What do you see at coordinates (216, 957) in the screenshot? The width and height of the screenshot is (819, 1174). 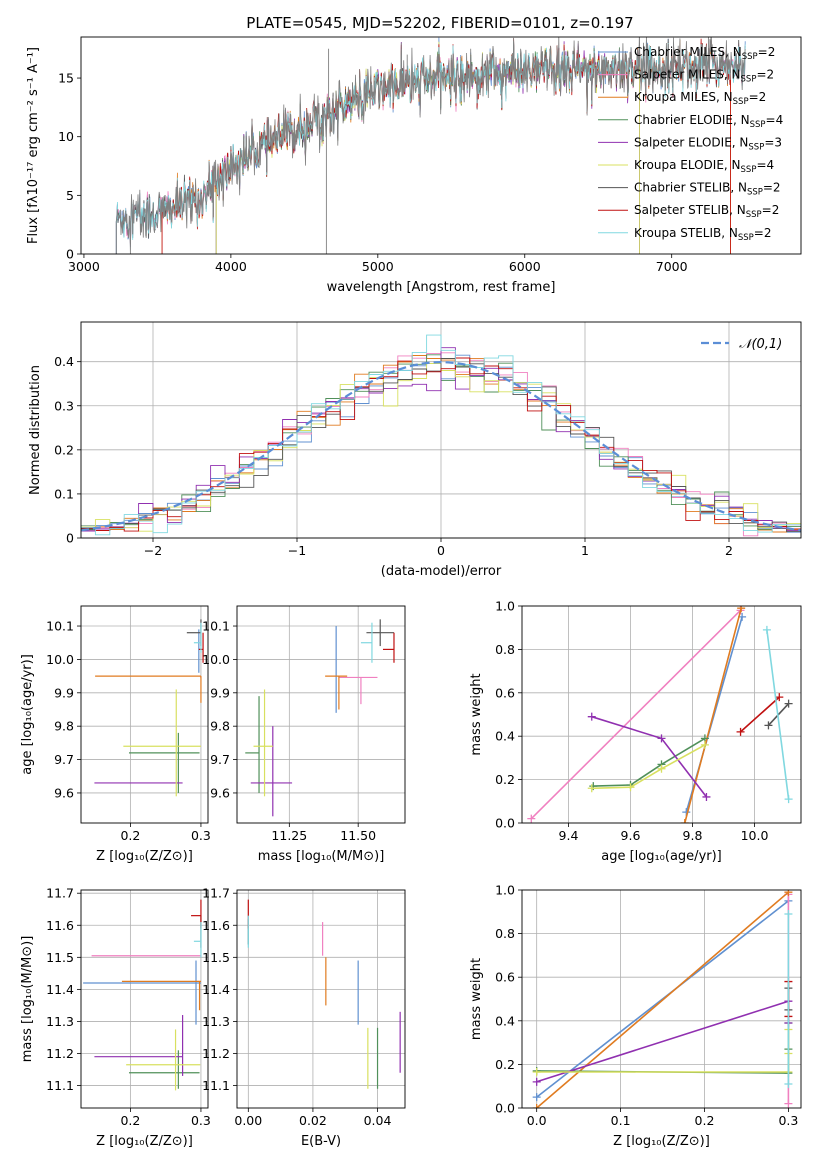 I see `y-tick-label: 11.5` at bounding box center [216, 957].